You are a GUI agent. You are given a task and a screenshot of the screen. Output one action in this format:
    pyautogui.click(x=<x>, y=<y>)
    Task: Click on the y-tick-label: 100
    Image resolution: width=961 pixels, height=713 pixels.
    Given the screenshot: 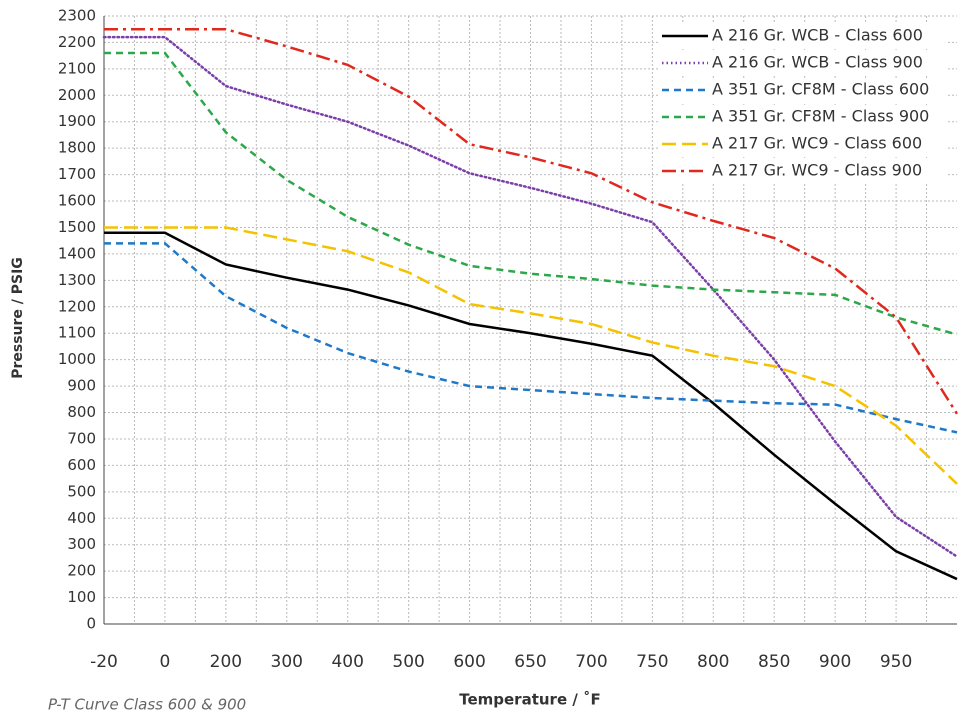 What is the action you would take?
    pyautogui.click(x=81, y=597)
    